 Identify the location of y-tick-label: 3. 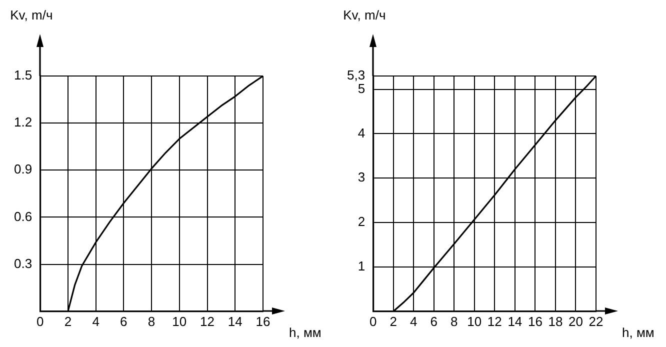
(362, 177).